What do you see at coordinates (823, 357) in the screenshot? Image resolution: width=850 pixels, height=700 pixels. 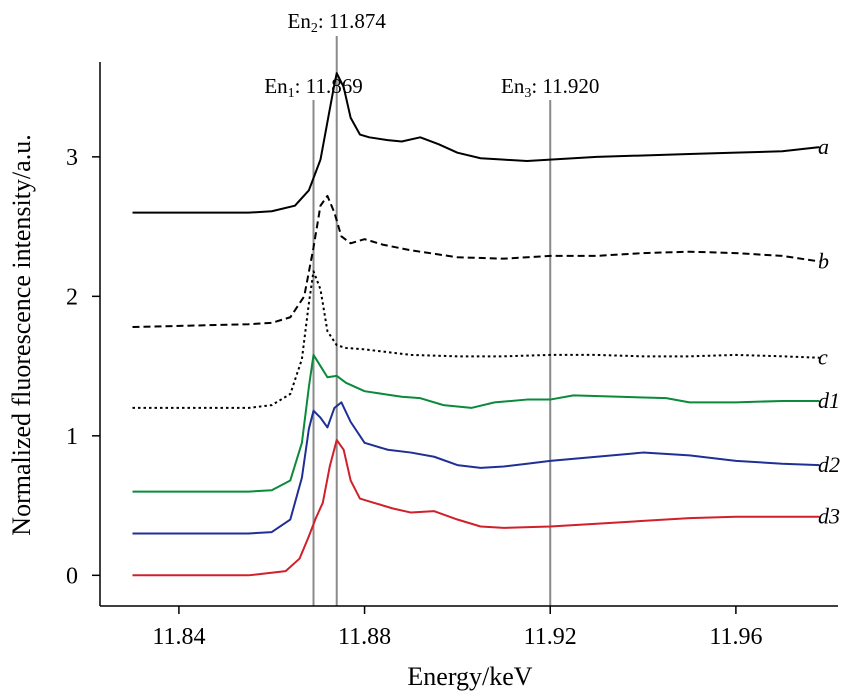 I see `series-label-c: c` at bounding box center [823, 357].